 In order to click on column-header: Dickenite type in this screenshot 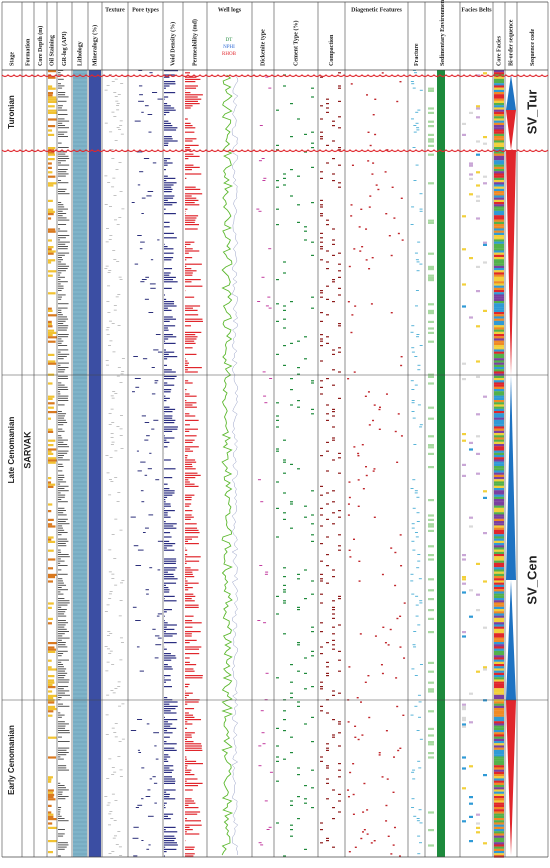, I will do `click(263, 47)`.